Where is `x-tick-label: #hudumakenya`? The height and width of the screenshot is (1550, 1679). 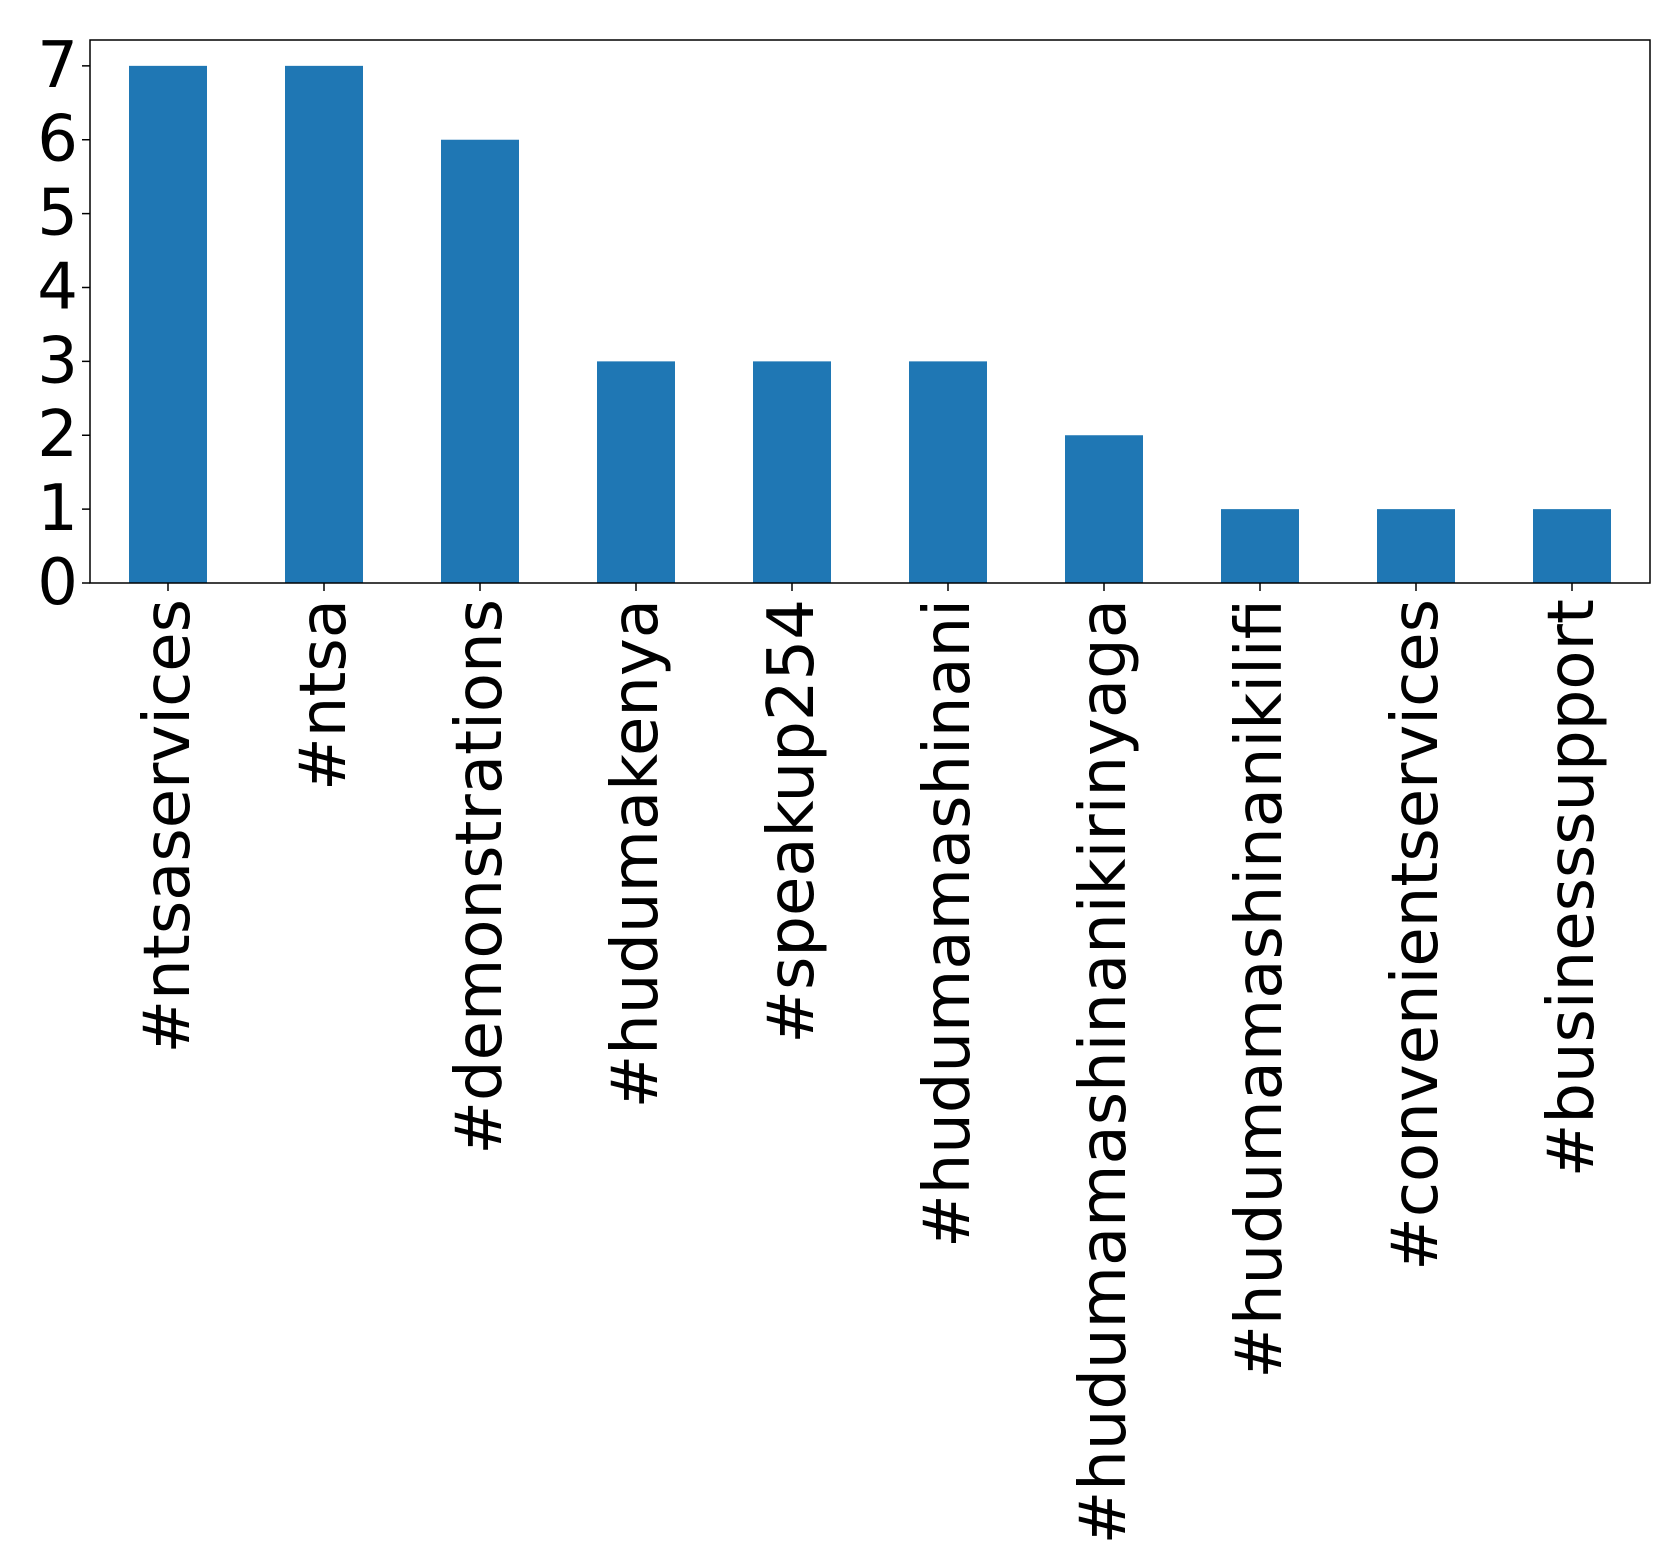
x-tick-label: #hudumakenya is located at coordinates (636, 853).